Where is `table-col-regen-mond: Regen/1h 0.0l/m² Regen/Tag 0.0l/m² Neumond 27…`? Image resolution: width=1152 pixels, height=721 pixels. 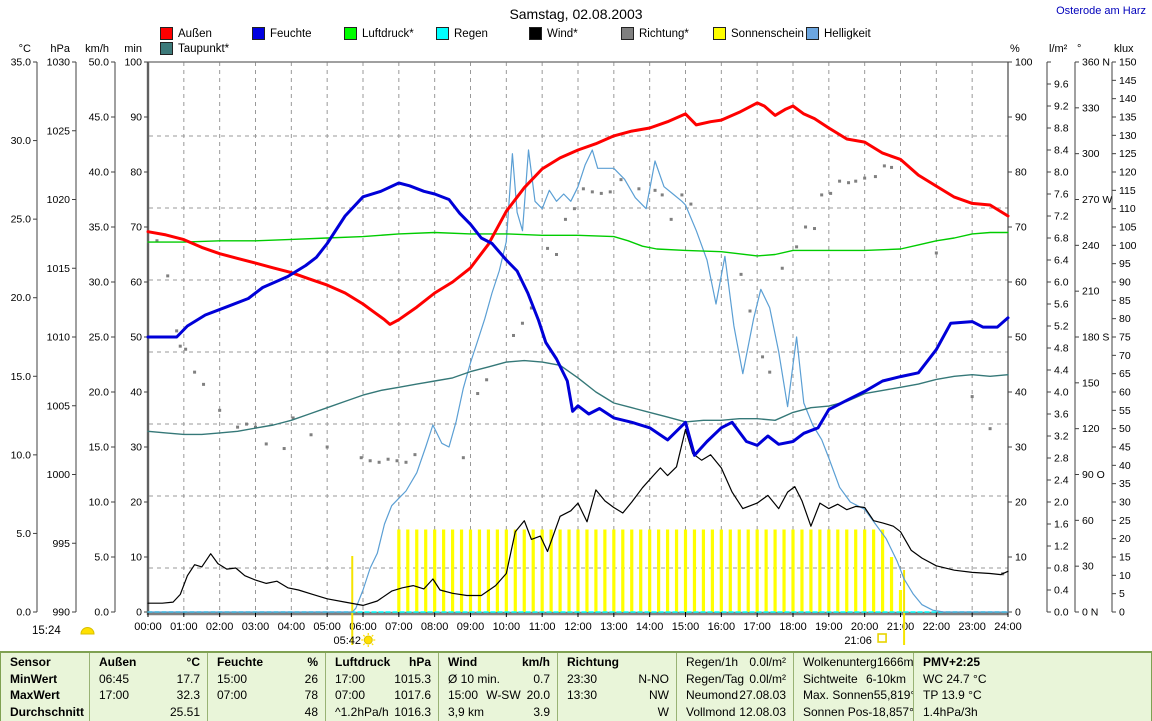 table-col-regen-mond: Regen/1h 0.0l/m² Regen/Tag 0.0l/m² Neumond 27… is located at coordinates (735, 687).